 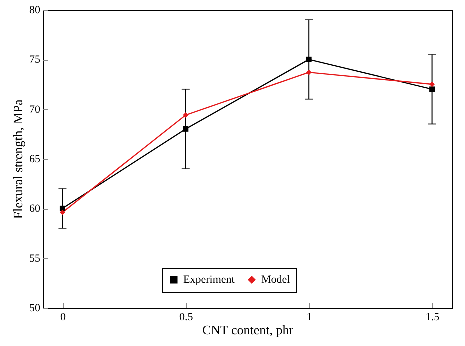 What do you see at coordinates (35, 60) in the screenshot?
I see `y-tick-label: 75` at bounding box center [35, 60].